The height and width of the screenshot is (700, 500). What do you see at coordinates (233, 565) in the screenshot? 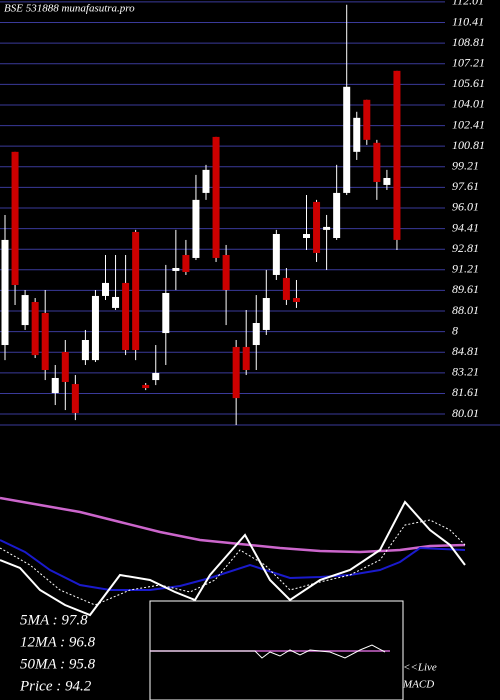
I see `ma-12-line` at bounding box center [233, 565].